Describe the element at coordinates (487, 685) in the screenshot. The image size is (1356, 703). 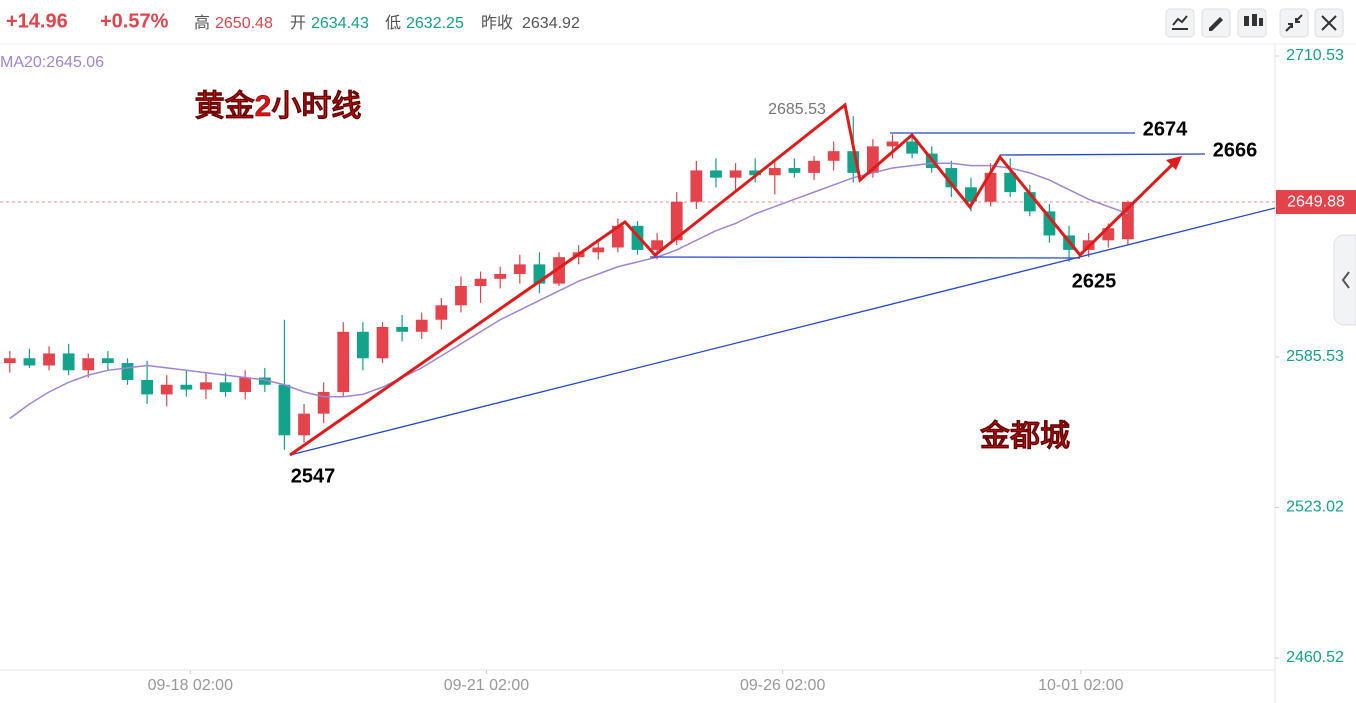
I see `x-tick-label: 09-21 02:00` at that location.